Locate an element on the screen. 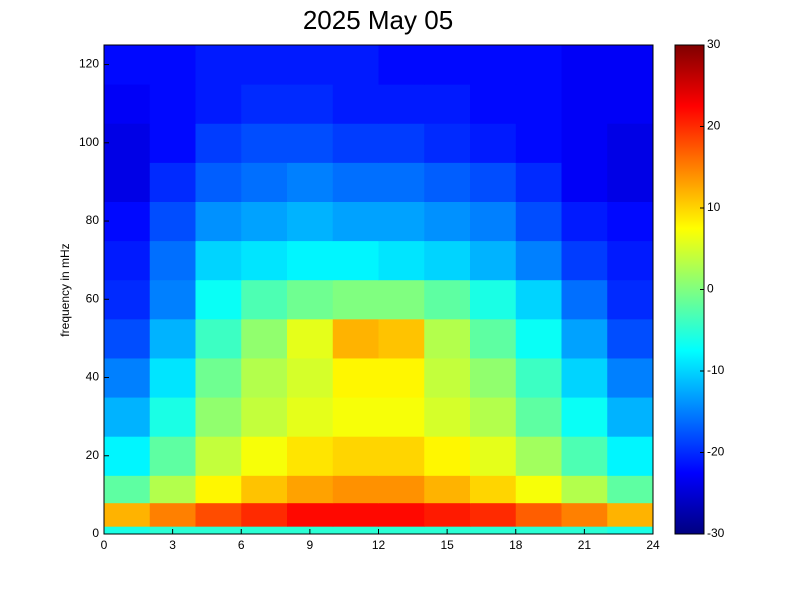 This screenshot has height=600, width=801. x-tick-label: 21 is located at coordinates (585, 545).